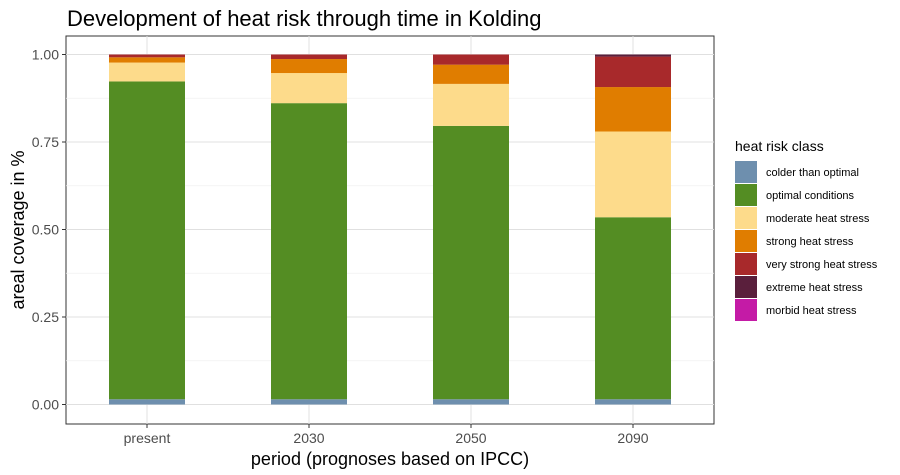  I want to click on x-axis: present 2030 2050 2090, so click(386, 435).